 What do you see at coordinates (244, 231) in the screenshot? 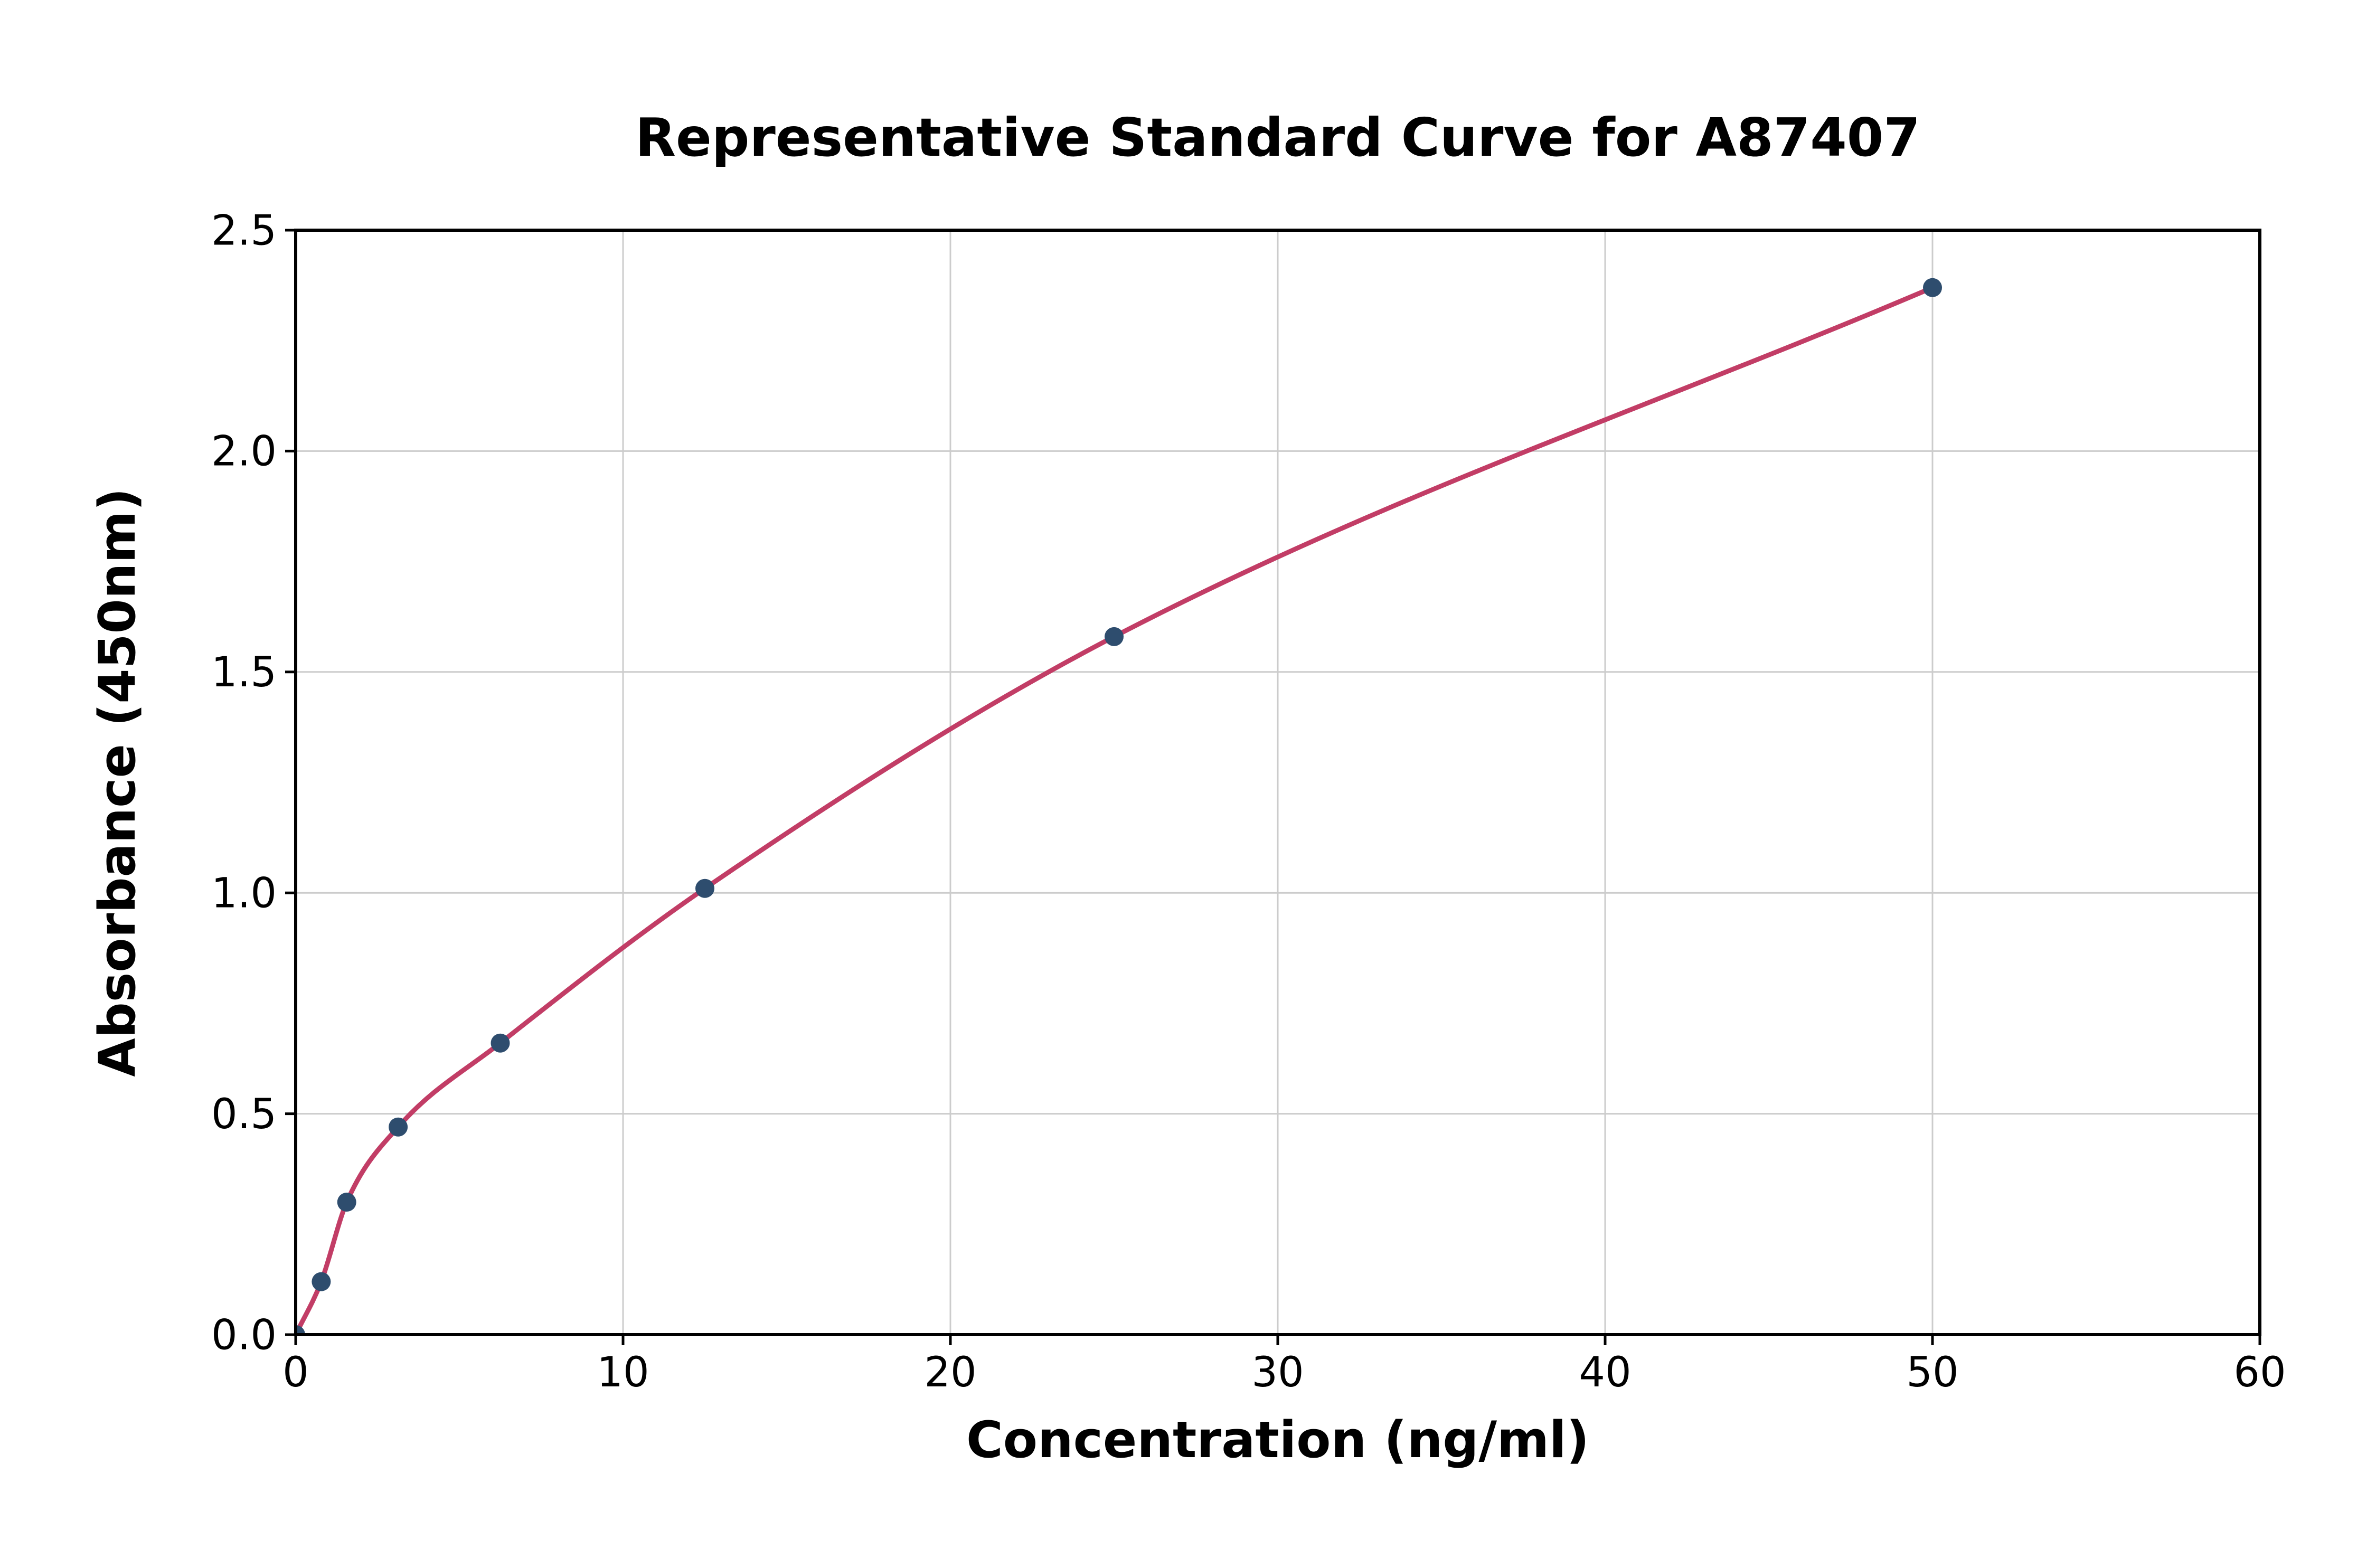
I see `y-tick-label: 2.5` at bounding box center [244, 231].